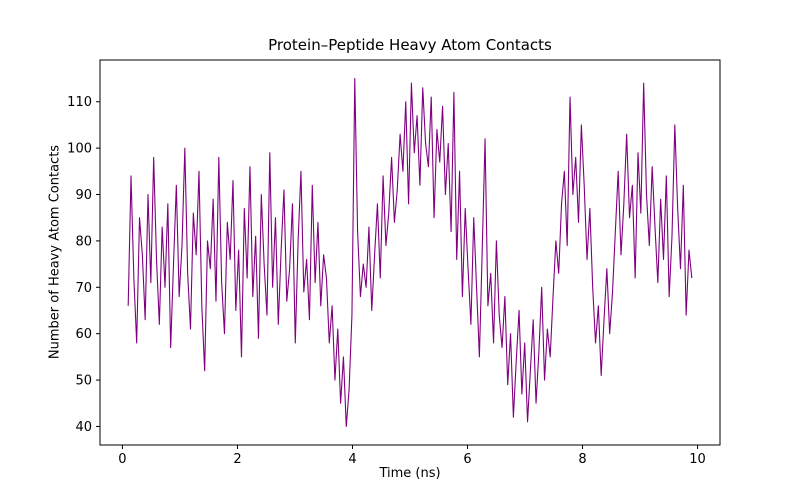  I want to click on y-tick-label: 60, so click(83, 334).